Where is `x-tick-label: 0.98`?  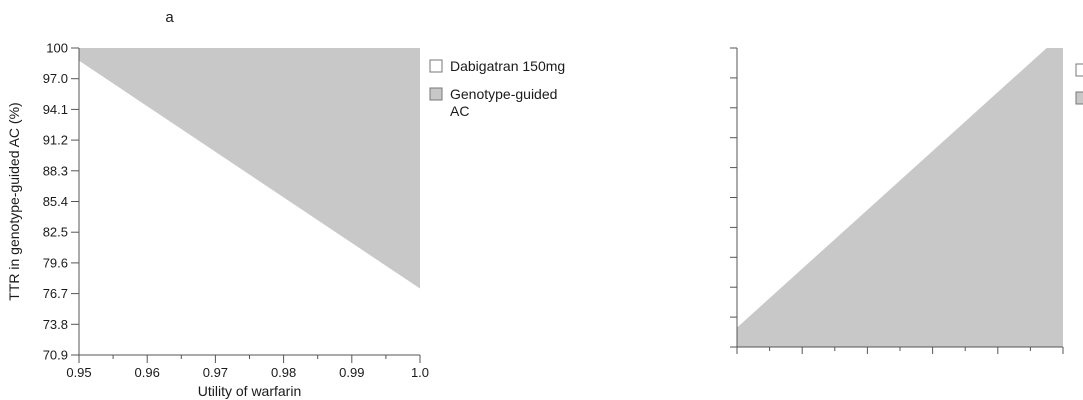
x-tick-label: 0.98 is located at coordinates (283, 372).